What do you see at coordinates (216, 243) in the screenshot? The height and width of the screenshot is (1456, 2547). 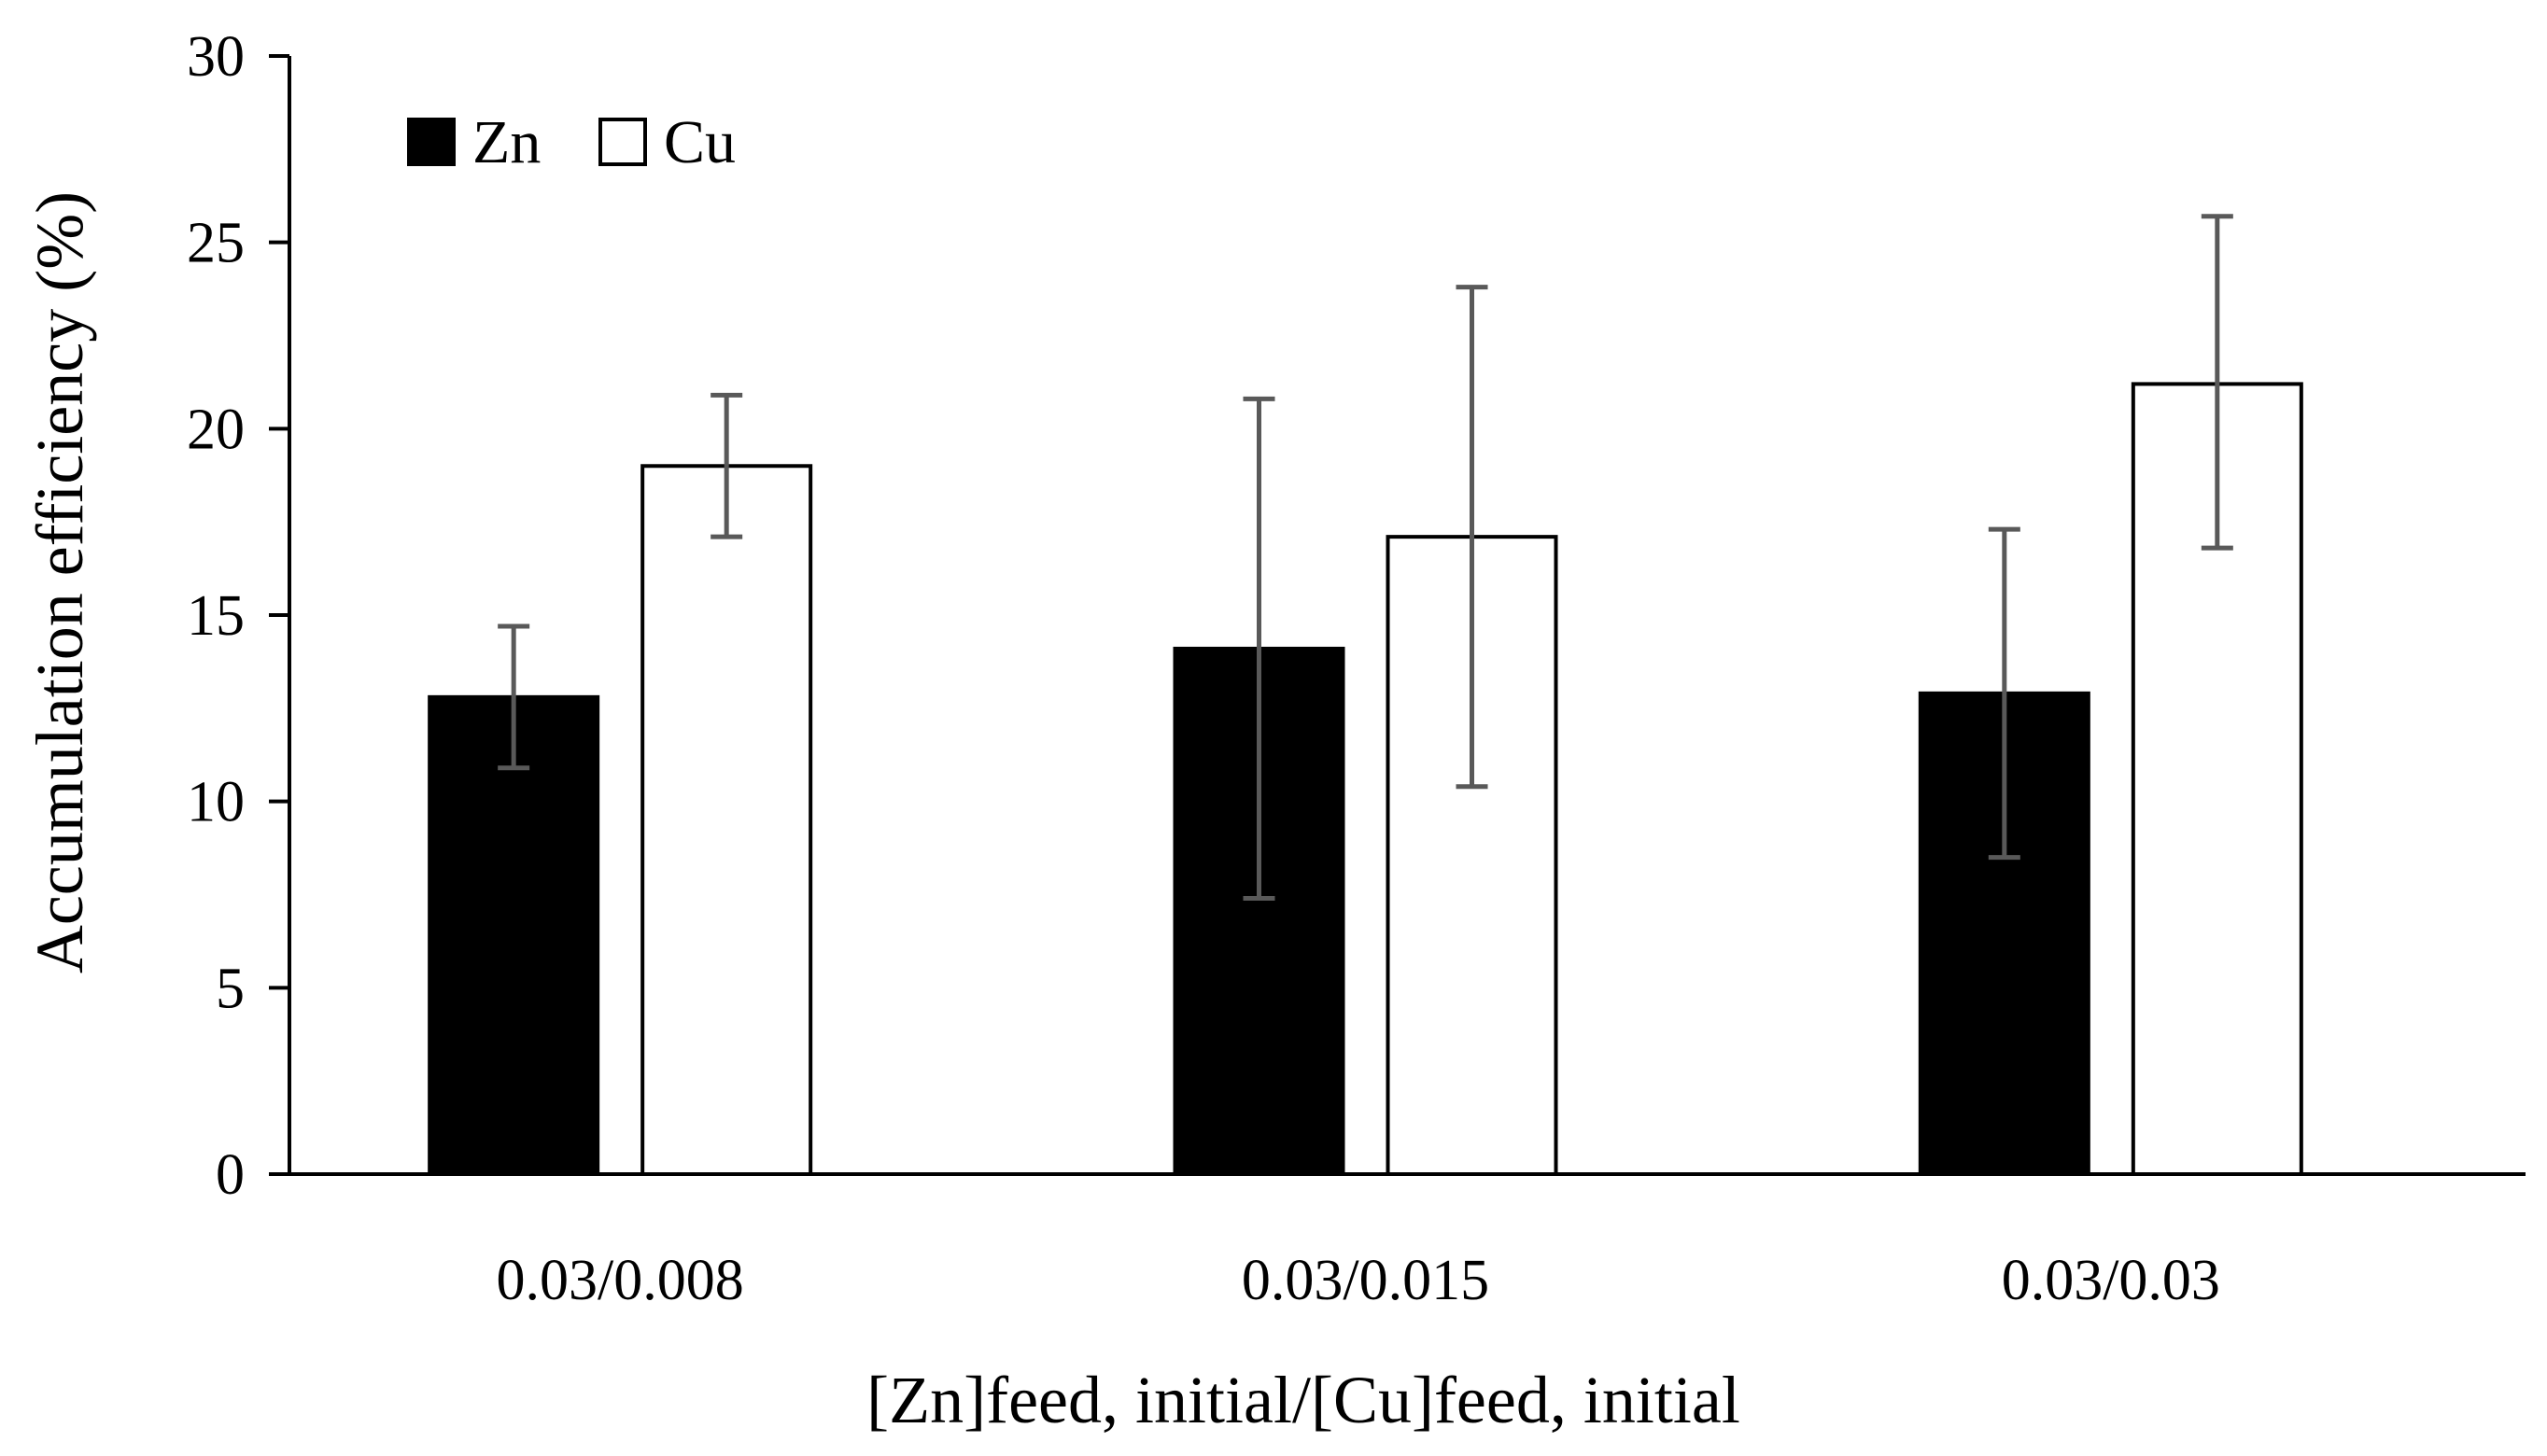 I see `y-tick-label: 25` at bounding box center [216, 243].